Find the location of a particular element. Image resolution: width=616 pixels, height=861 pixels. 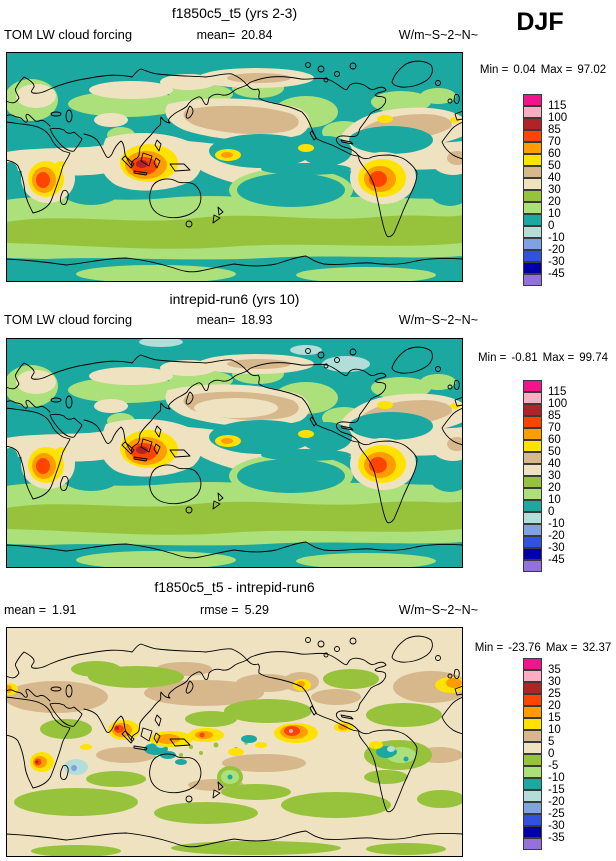

rmse-value: 5.29 is located at coordinates (256, 610).